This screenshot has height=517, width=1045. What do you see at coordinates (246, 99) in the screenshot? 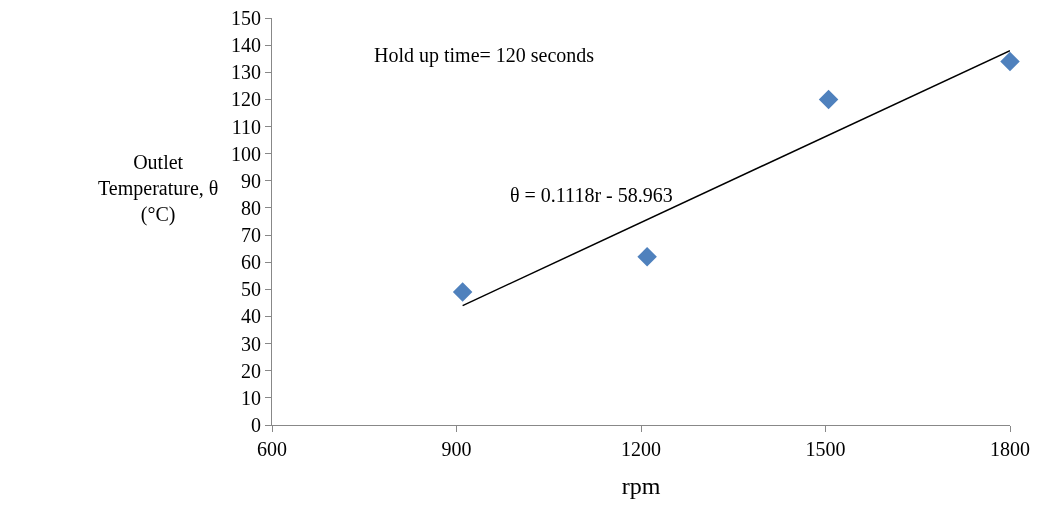
I see `y-tick-label: 120` at bounding box center [246, 99].